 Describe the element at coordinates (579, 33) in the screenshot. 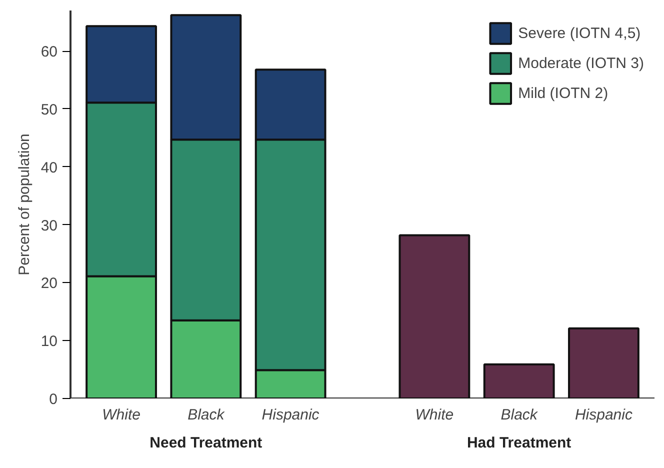

I see `legend-label: Severe (IOTN 4,5)` at that location.